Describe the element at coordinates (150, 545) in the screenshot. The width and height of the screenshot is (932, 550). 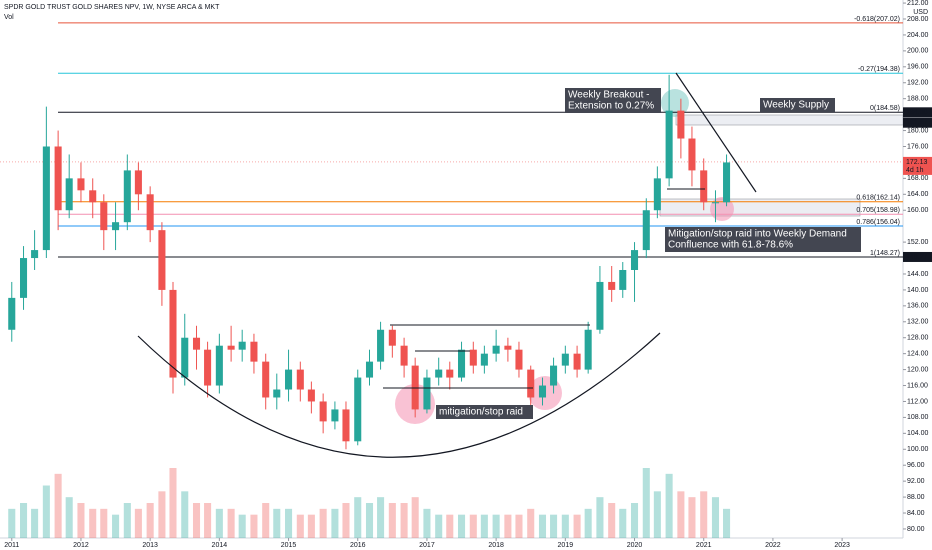
I see `x-tick-label: 2013` at that location.